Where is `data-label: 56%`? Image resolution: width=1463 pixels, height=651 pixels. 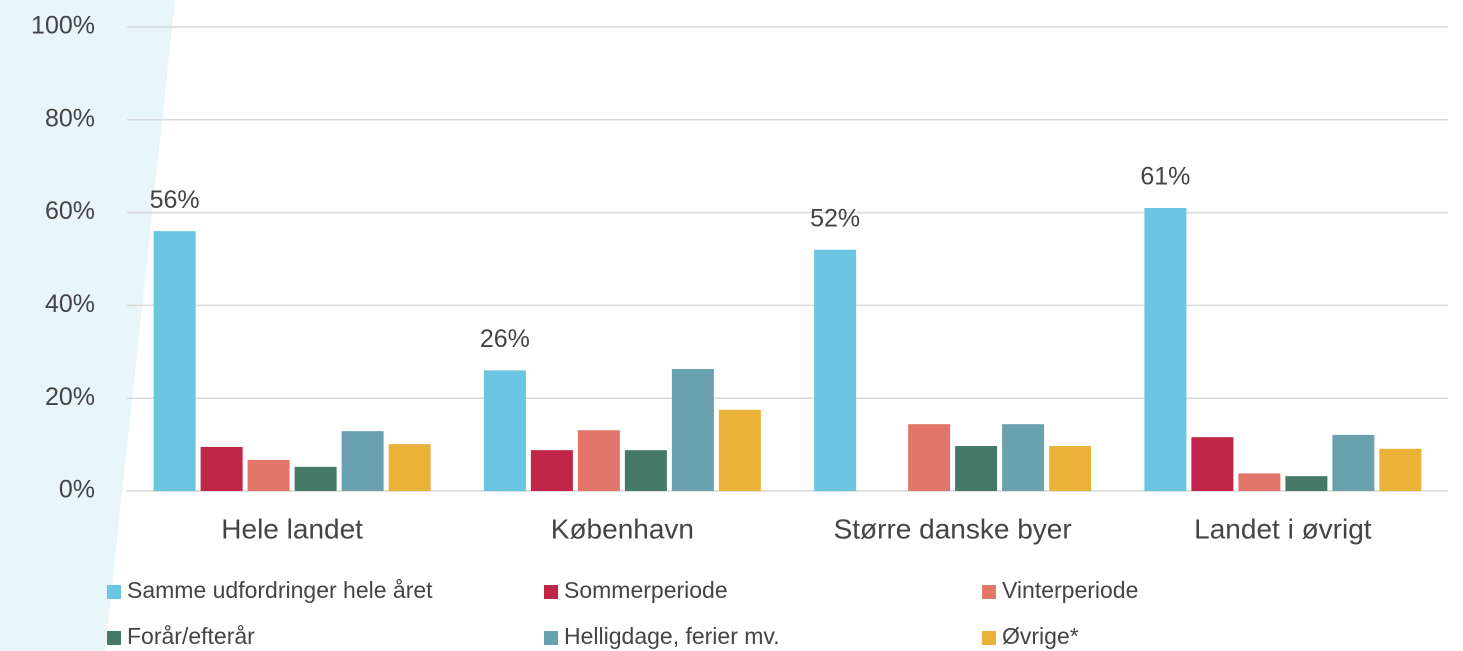
data-label: 56% is located at coordinates (175, 200).